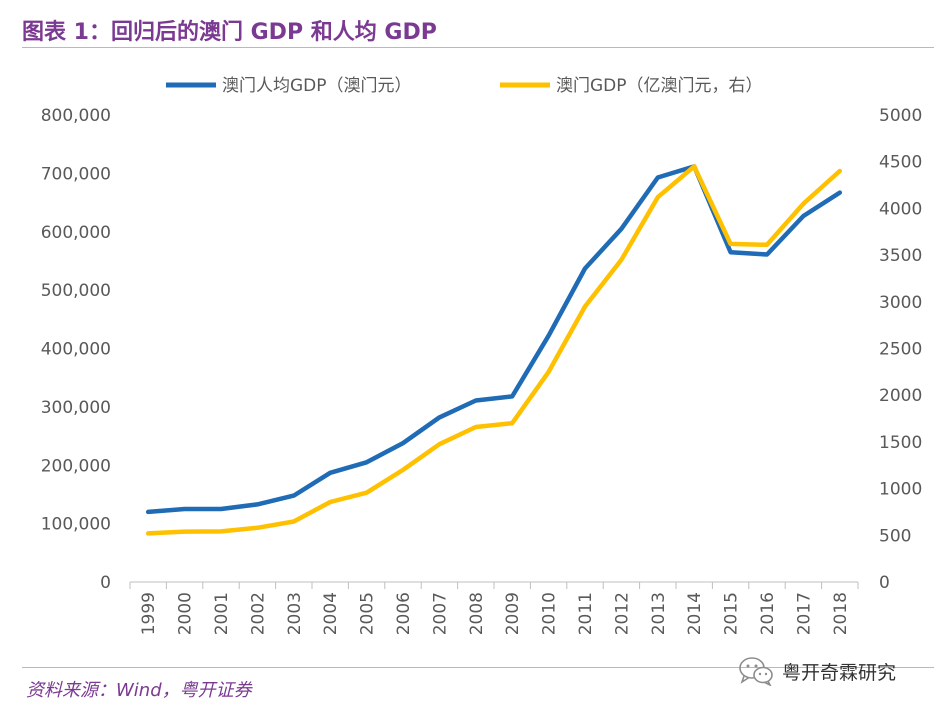  What do you see at coordinates (404, 613) in the screenshot?
I see `x-axis-tick-label: 2006` at bounding box center [404, 613].